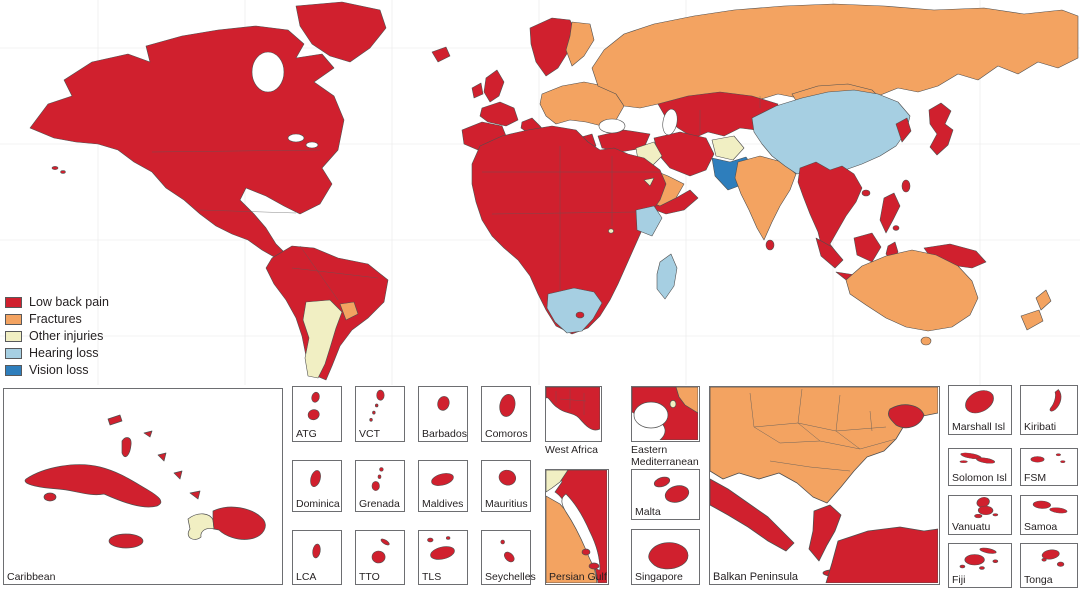 The height and width of the screenshot is (590, 1080). I want to click on inset-label-comoros: Comoros, so click(506, 434).